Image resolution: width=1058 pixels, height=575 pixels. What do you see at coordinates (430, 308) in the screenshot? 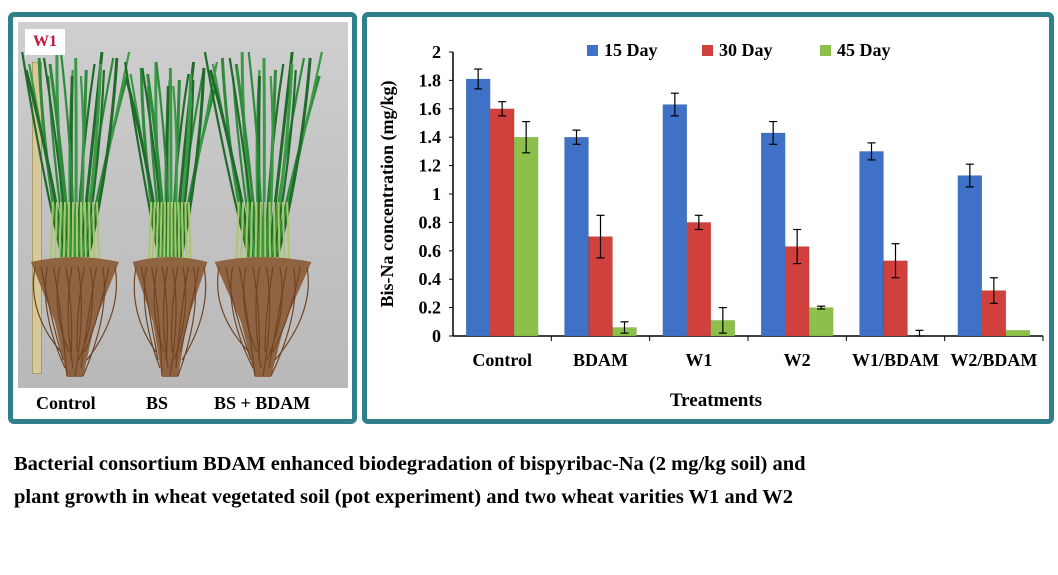
I see `y-tick-label: 0.2` at bounding box center [430, 308].